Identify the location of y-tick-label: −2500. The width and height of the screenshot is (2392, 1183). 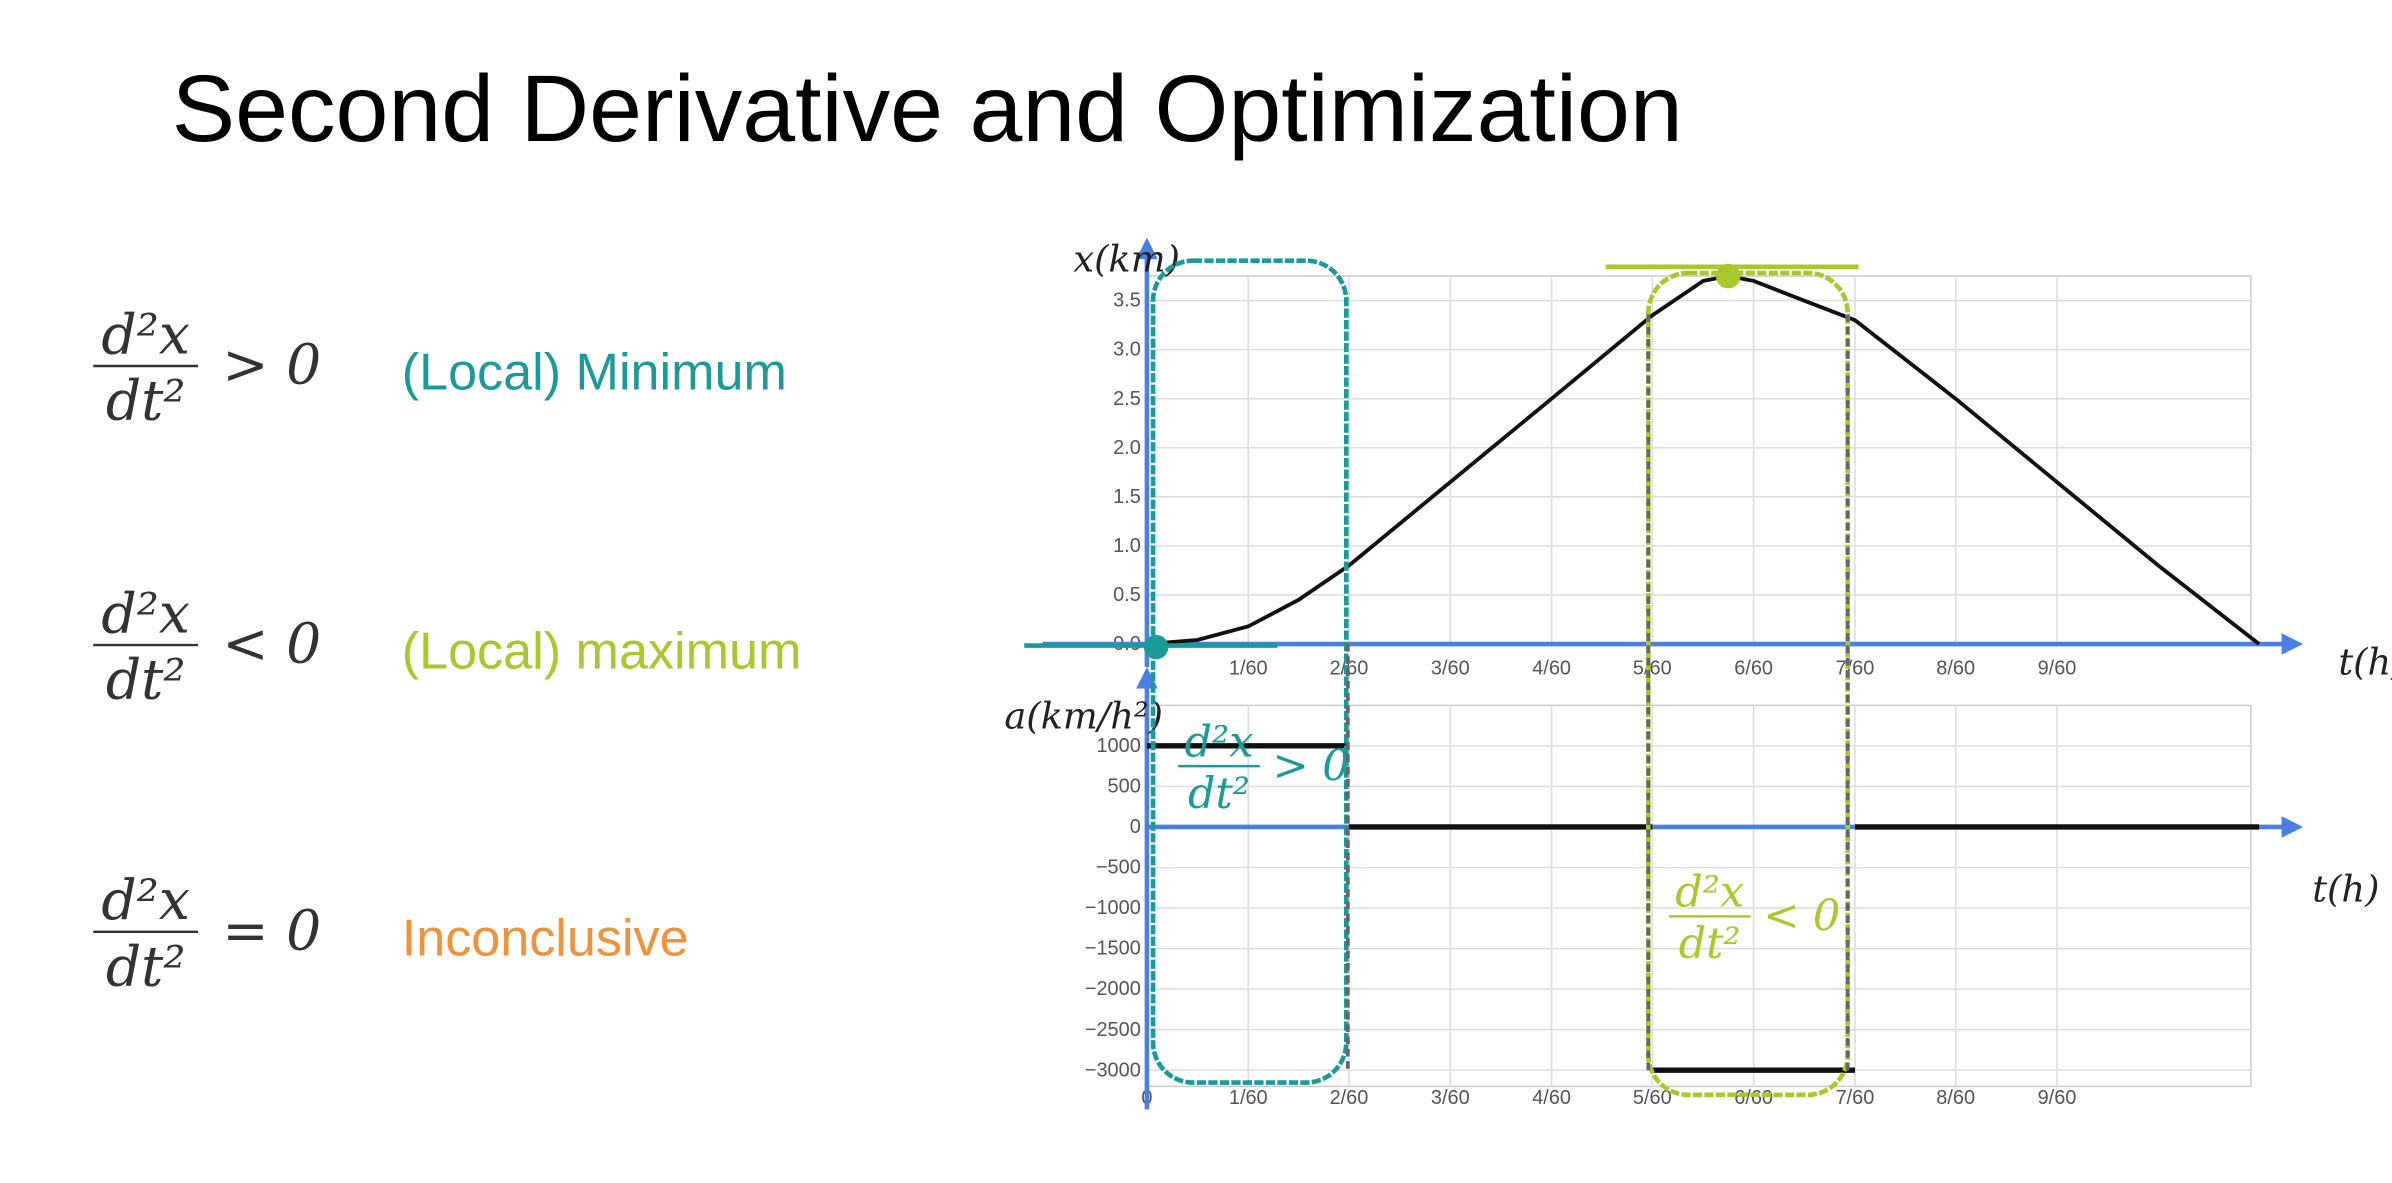
(1113, 1030).